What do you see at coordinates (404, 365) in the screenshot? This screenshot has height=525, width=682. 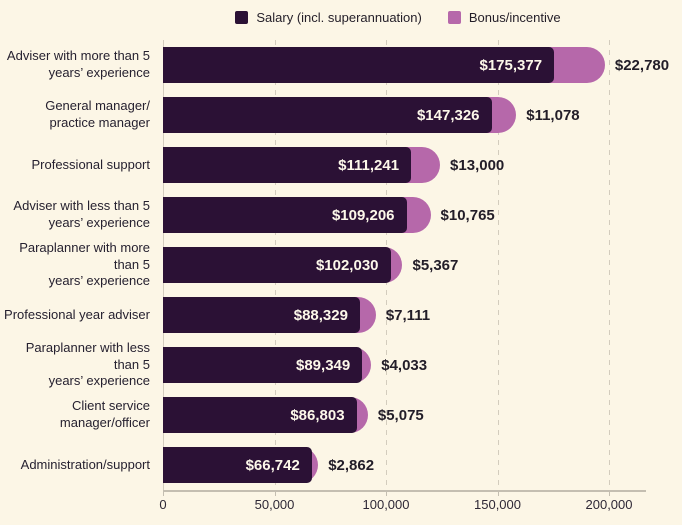 I see `bonus-value-label: $4,033` at bounding box center [404, 365].